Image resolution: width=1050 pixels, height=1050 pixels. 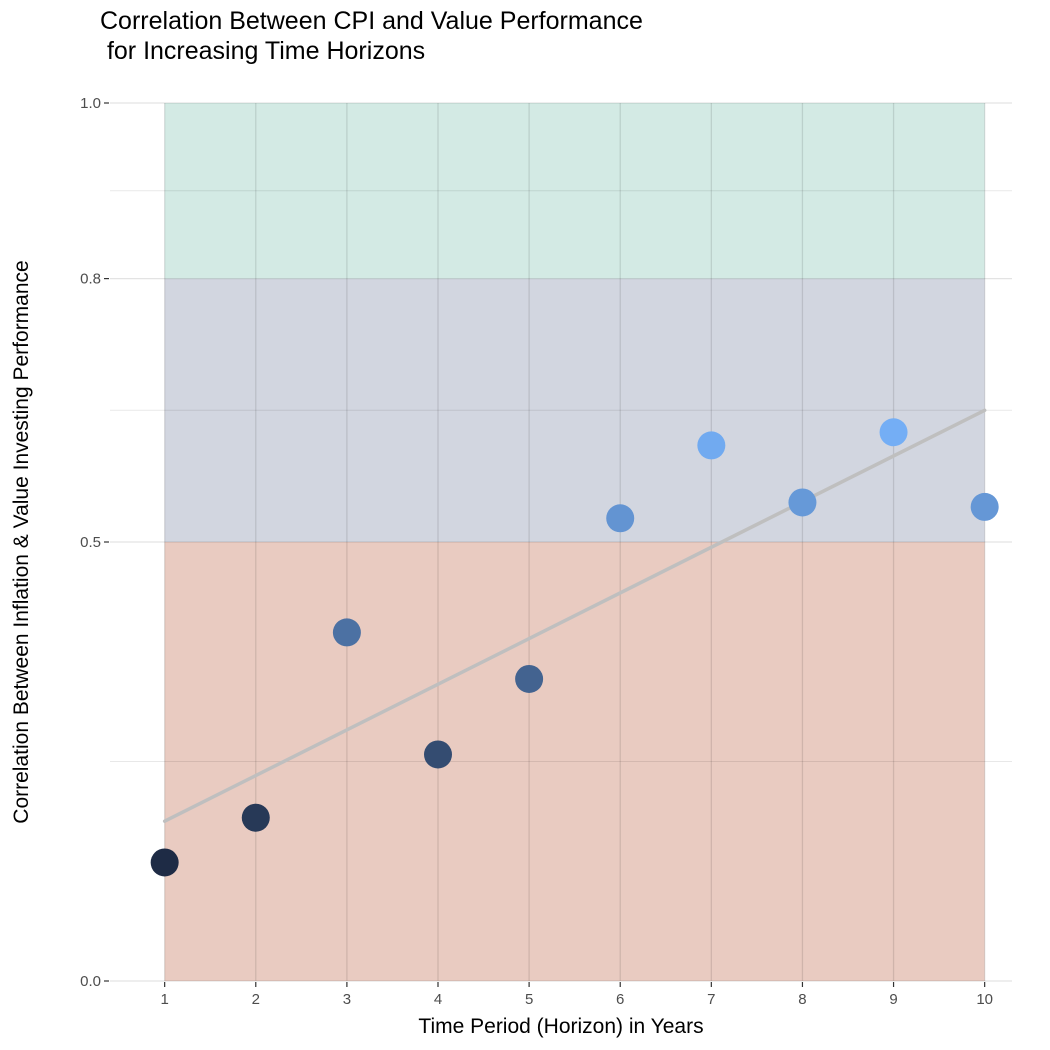 What do you see at coordinates (802, 999) in the screenshot?
I see `x-tick-label-7: 8` at bounding box center [802, 999].